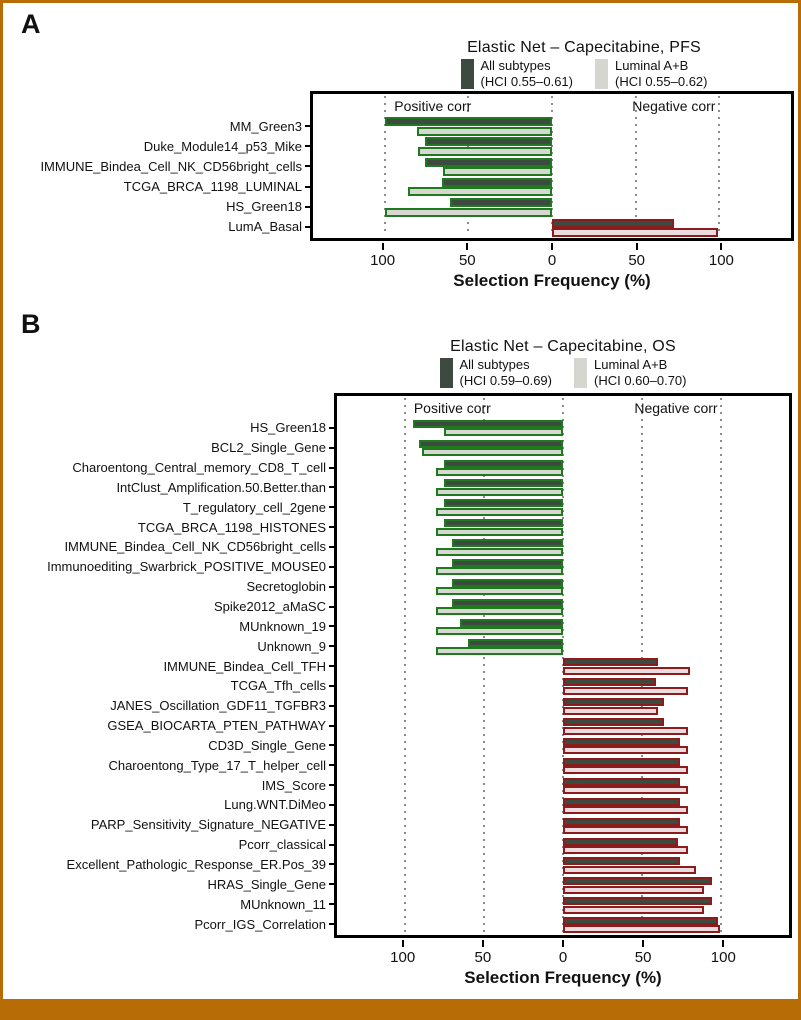 The height and width of the screenshot is (1020, 801). I want to click on legend-entry-all-subtypes: All subtypes (HCI 0.59–0.69), so click(496, 372).